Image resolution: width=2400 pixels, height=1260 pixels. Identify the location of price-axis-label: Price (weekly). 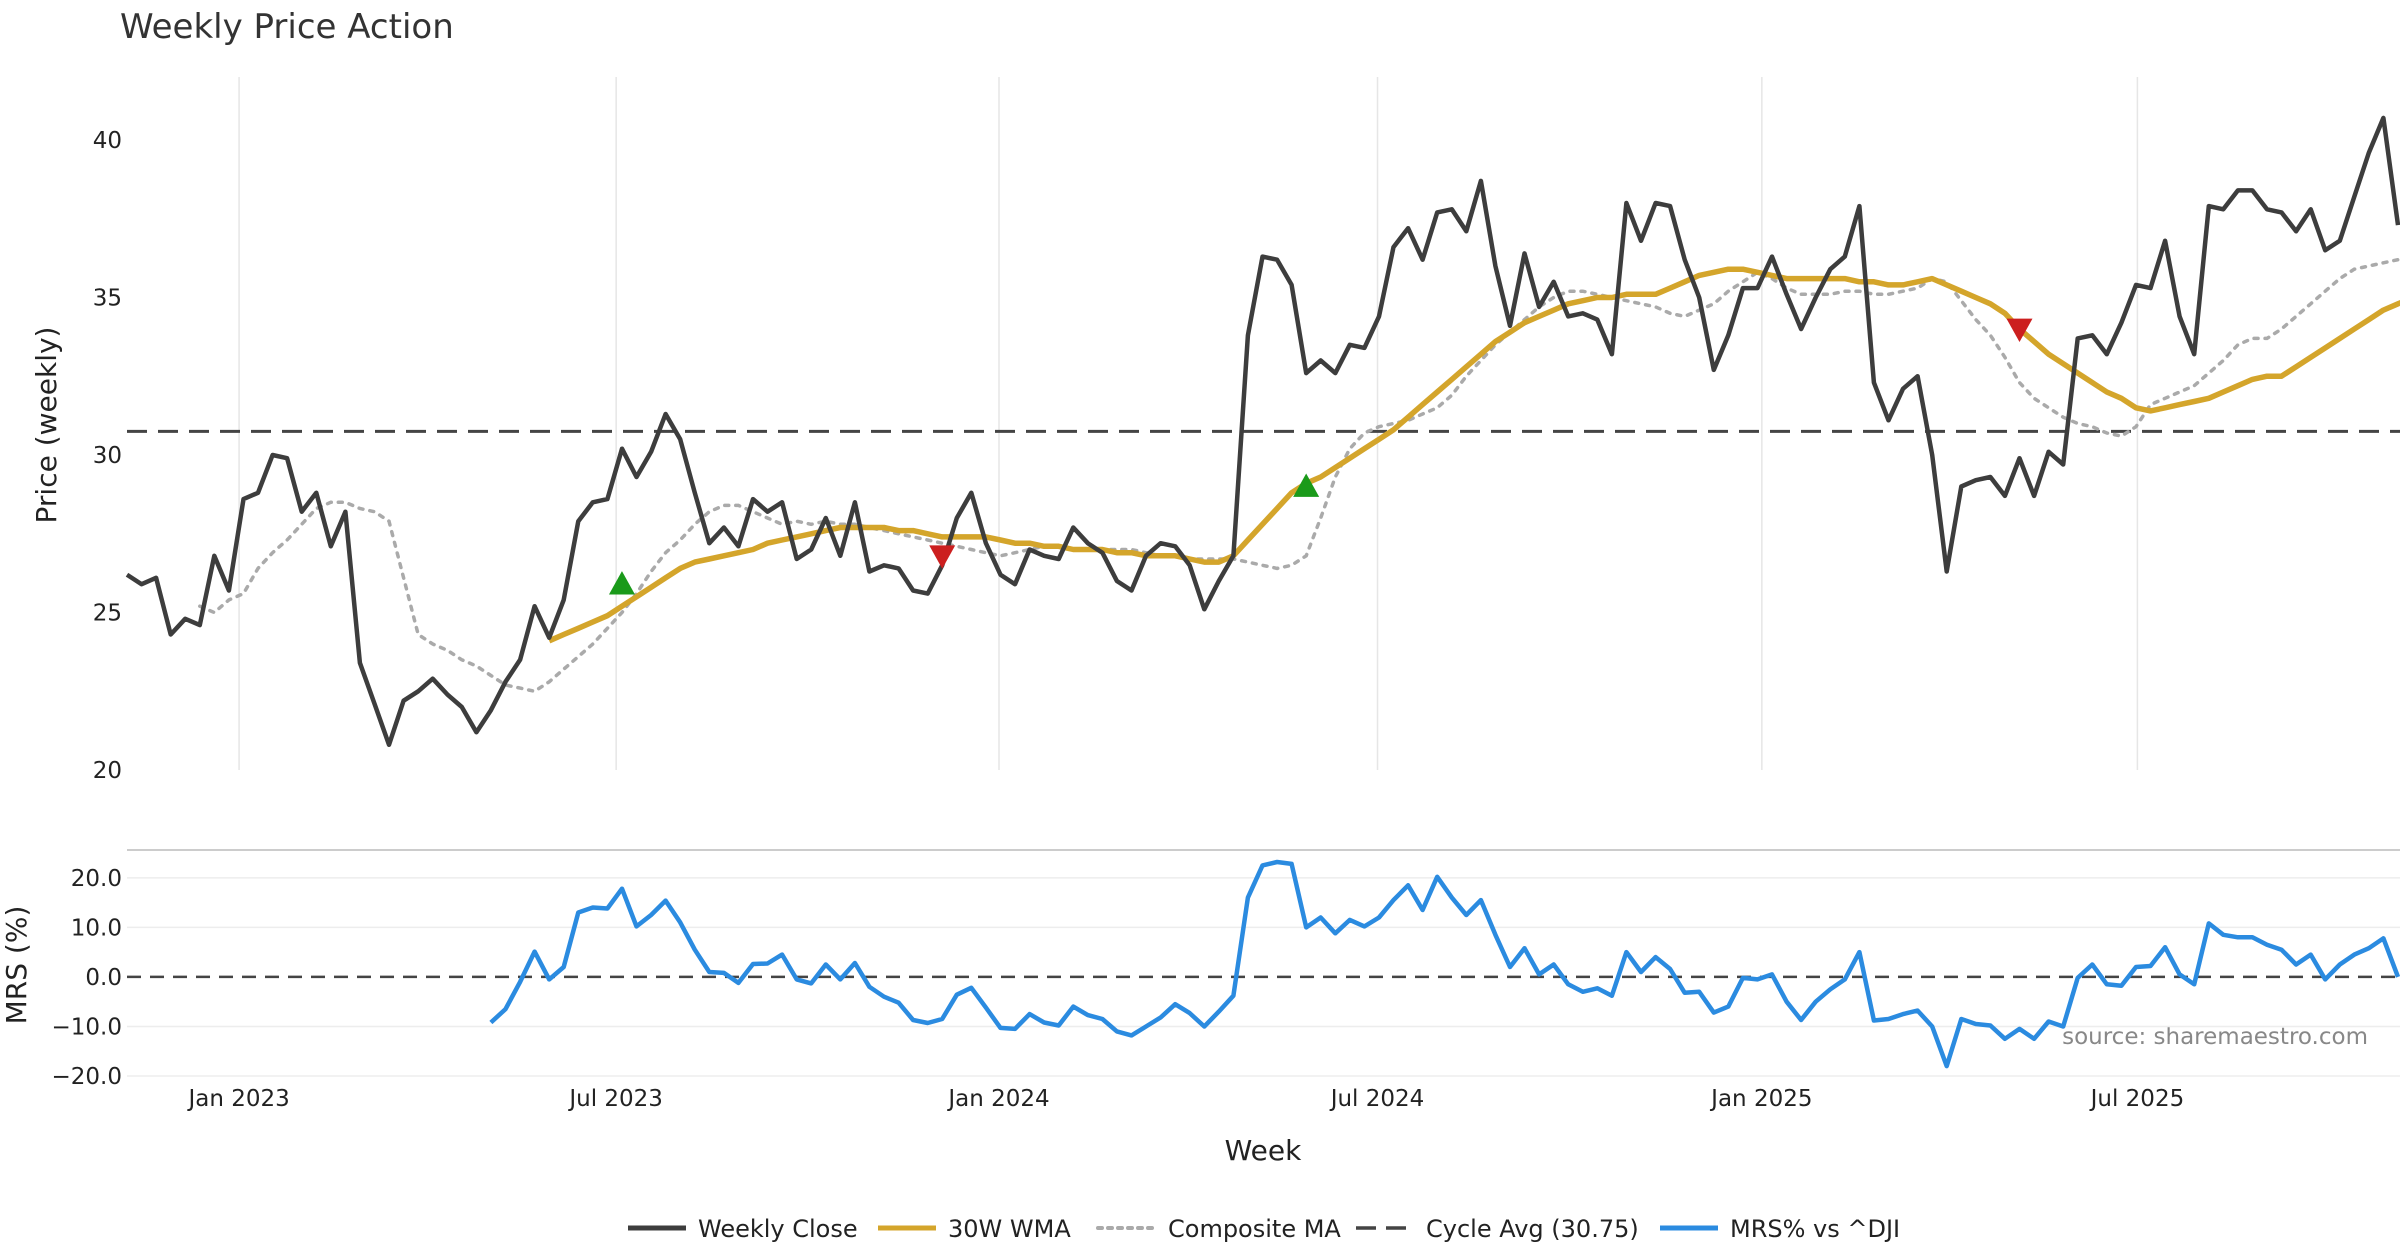
(46, 425).